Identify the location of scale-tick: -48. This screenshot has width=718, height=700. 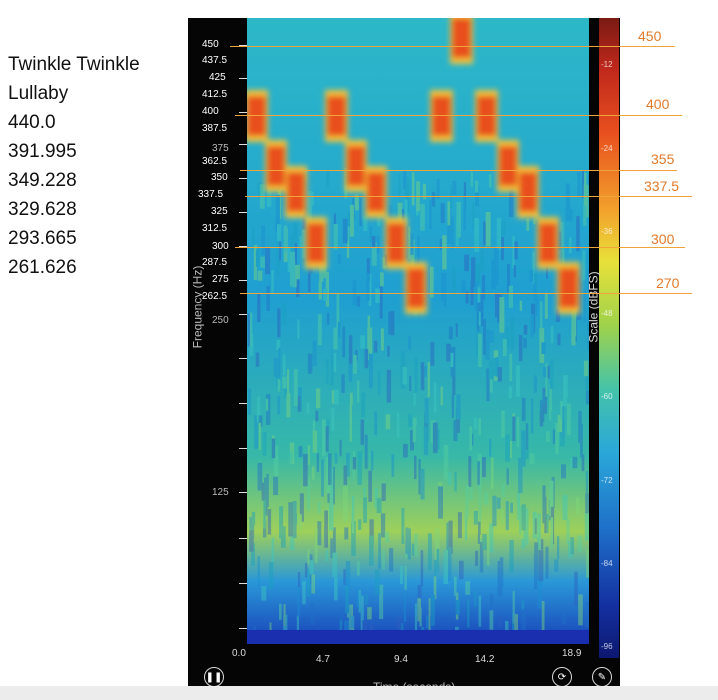
(607, 313).